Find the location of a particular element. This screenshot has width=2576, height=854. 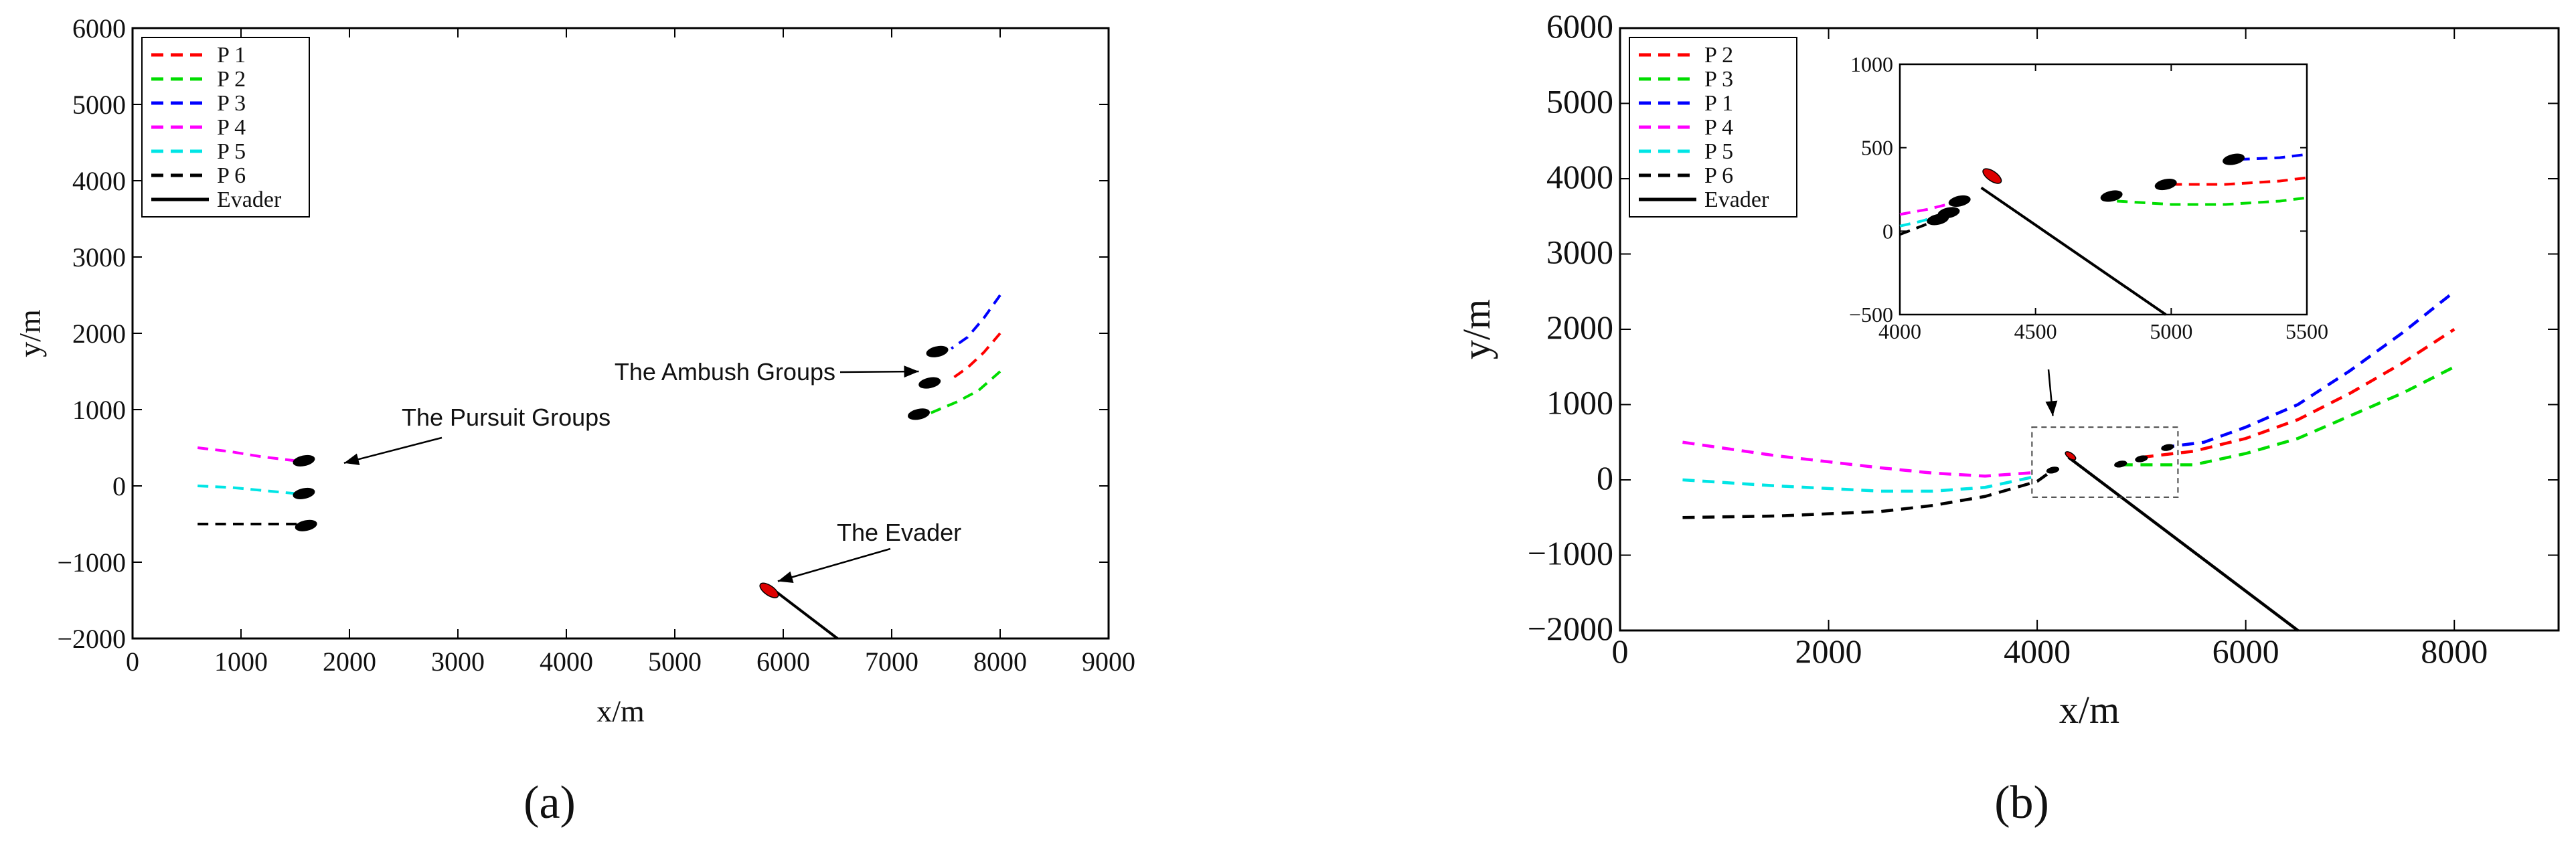

panel-b-inset-series-p2 is located at coordinates (2240, 181).